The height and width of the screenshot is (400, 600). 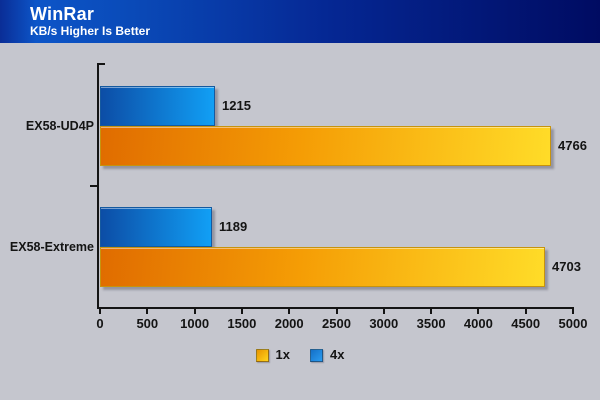 What do you see at coordinates (195, 323) in the screenshot?
I see `x-tick-label: 1000` at bounding box center [195, 323].